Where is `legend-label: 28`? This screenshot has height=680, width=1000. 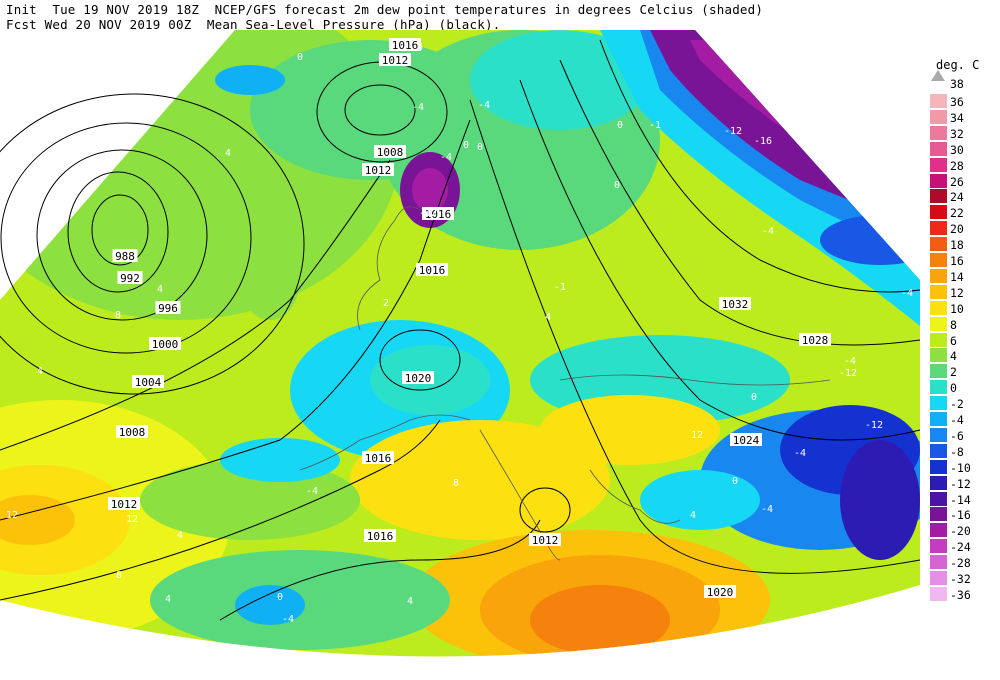 legend-label: 28 is located at coordinates (957, 165).